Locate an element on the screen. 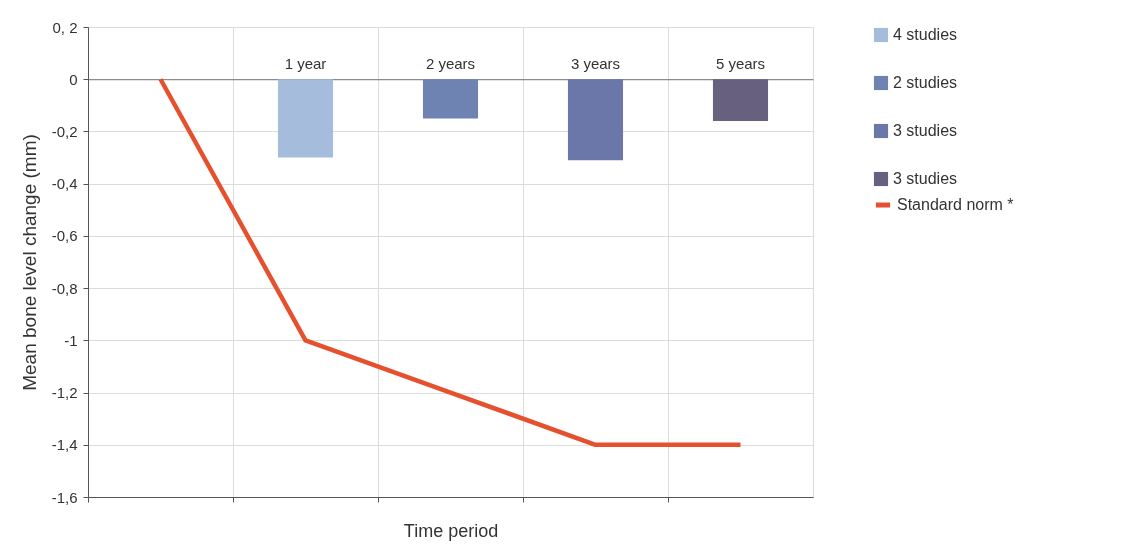  y-axis-title: Mean bone level change (mm) is located at coordinates (29, 262).